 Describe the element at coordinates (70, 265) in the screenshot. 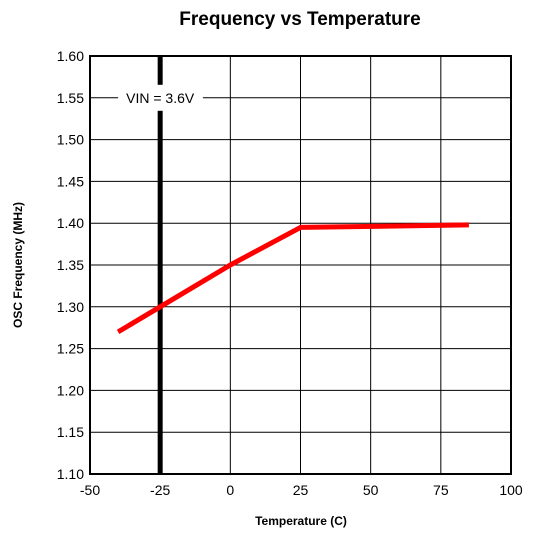

I see `y-tick-label: 1.35` at that location.